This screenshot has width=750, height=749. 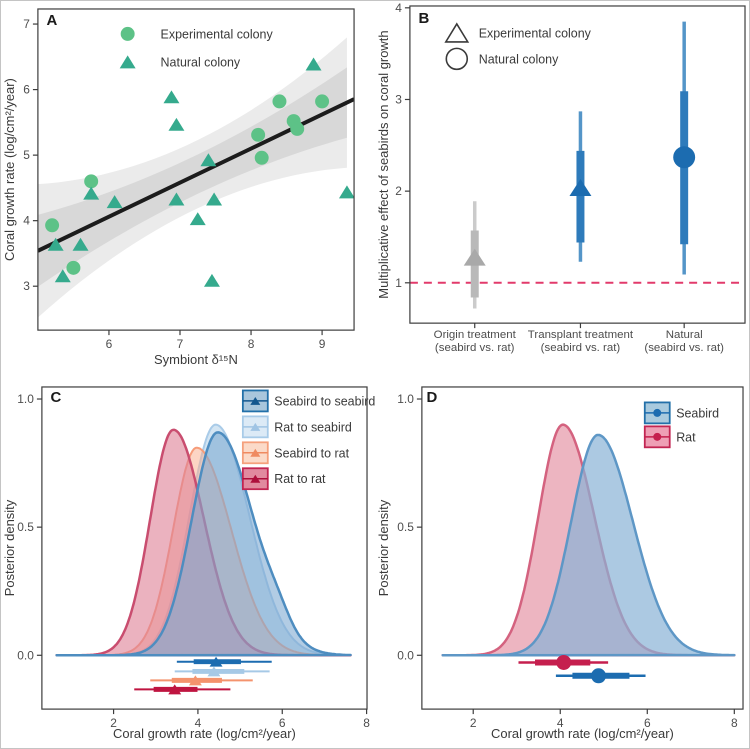 What do you see at coordinates (175, 689) in the screenshot?
I see `interval-rat-to-rat-median` at bounding box center [175, 689].